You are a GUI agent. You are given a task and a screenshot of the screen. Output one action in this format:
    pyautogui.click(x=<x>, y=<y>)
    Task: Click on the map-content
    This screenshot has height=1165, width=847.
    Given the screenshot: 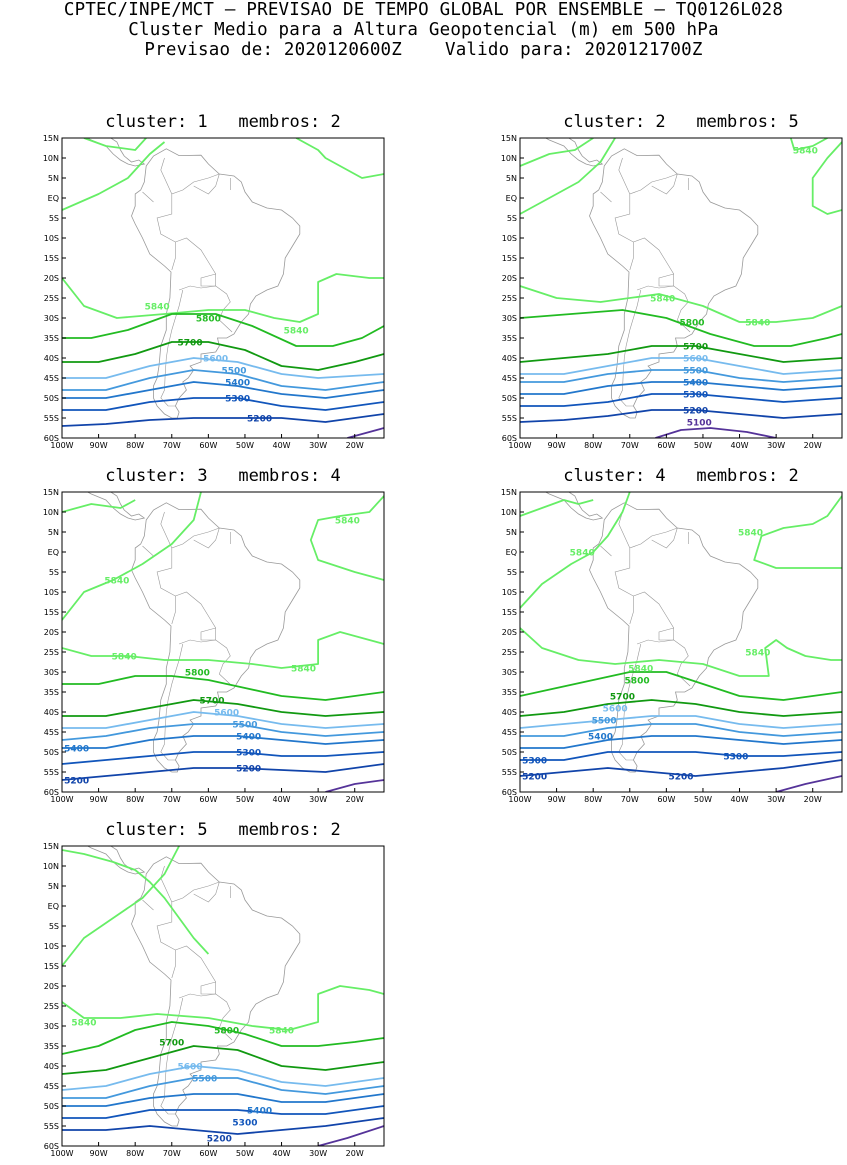 What is the action you would take?
    pyautogui.click(x=223, y=996)
    